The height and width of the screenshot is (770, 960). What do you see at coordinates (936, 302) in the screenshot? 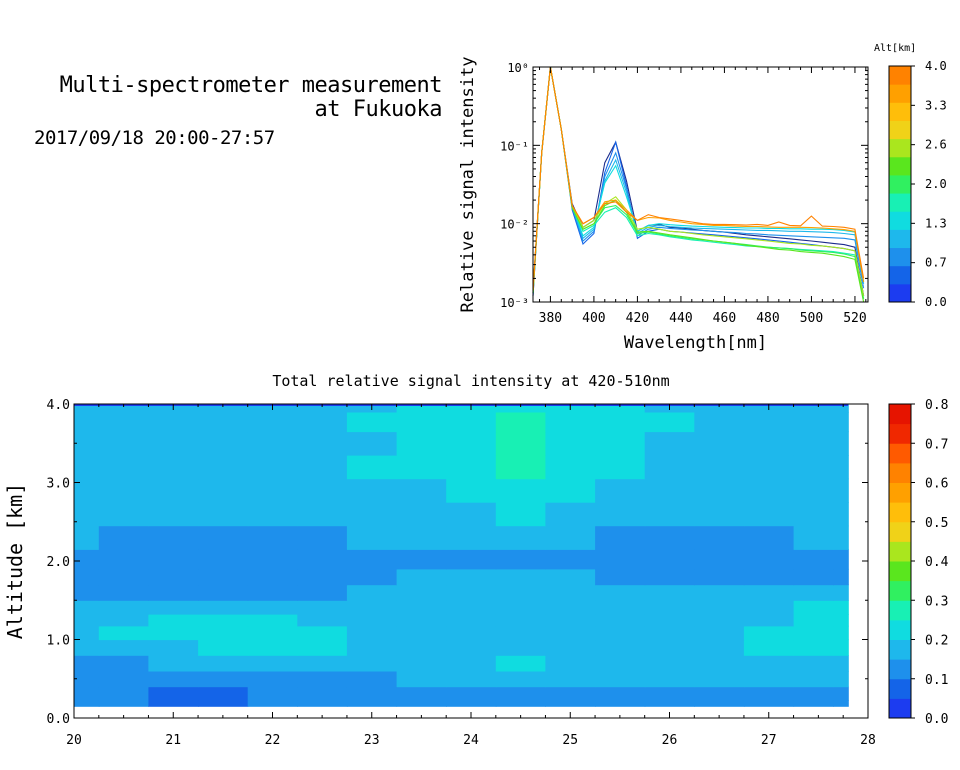
I see `altitude-colorbar-label: 0.0` at bounding box center [936, 302].